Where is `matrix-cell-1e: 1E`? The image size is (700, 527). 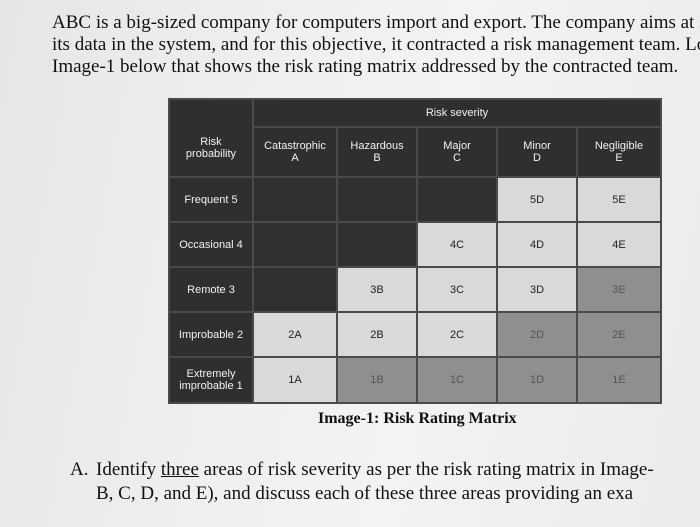
matrix-cell-1e: 1E is located at coordinates (619, 380).